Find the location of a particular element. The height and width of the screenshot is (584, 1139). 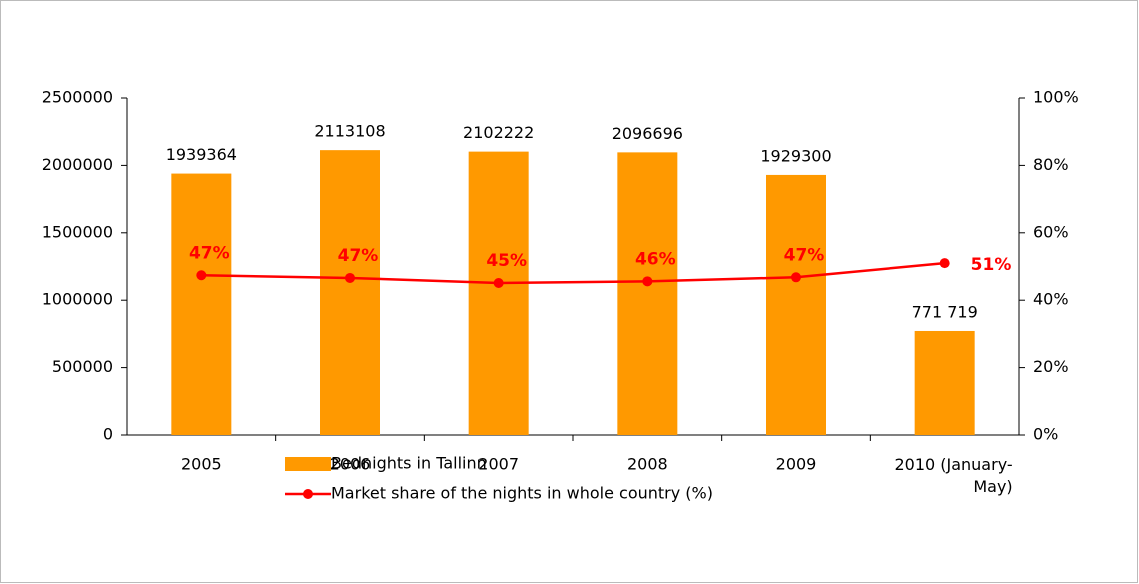

bar-value-label: 771 719 is located at coordinates (945, 311).